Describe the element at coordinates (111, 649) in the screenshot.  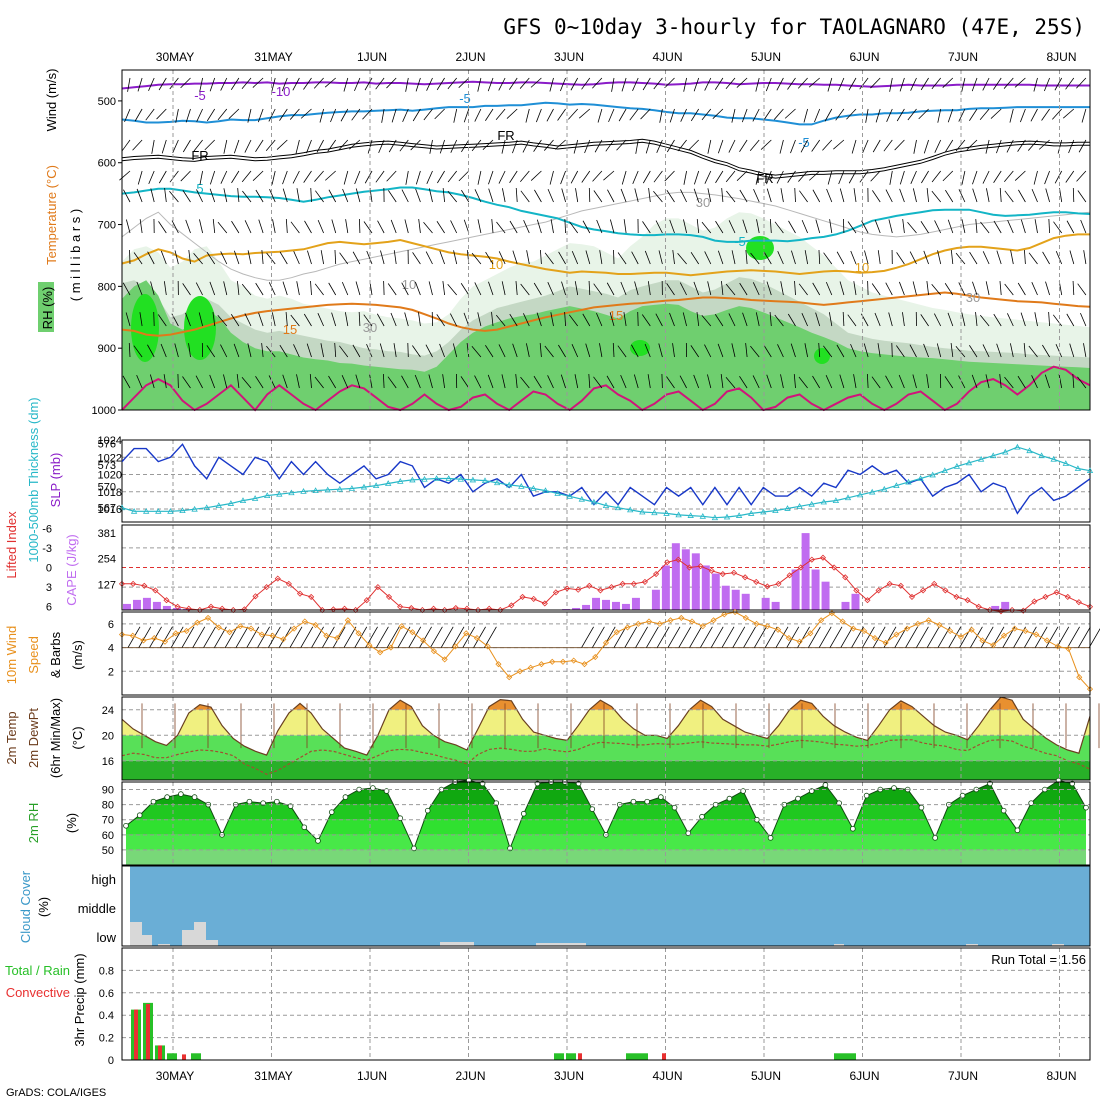
I see `wind-tick: 4` at that location.